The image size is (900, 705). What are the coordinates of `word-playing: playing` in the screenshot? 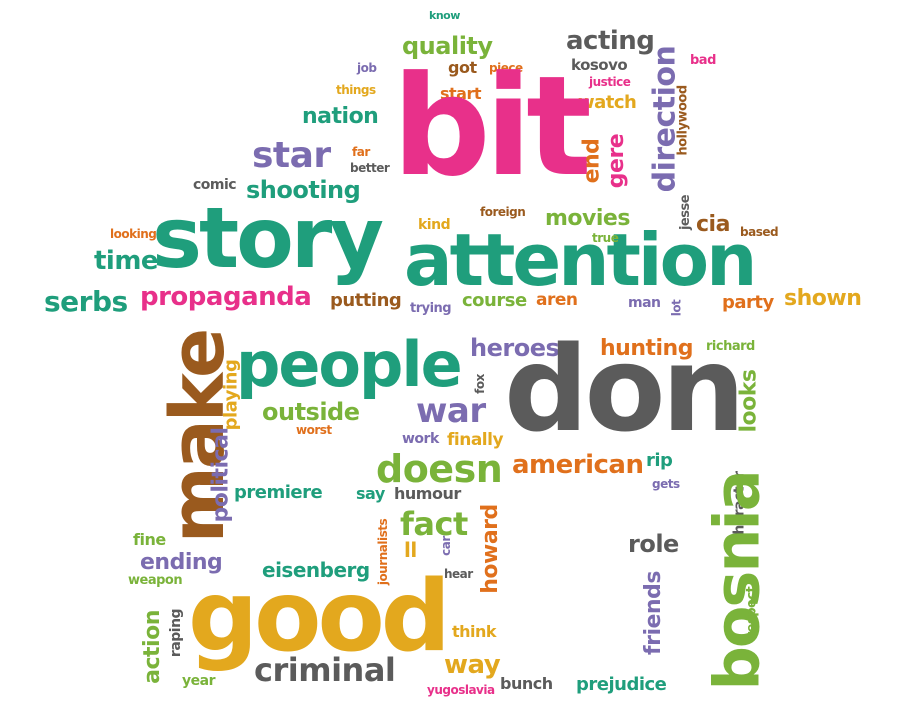 It's located at (231, 395).